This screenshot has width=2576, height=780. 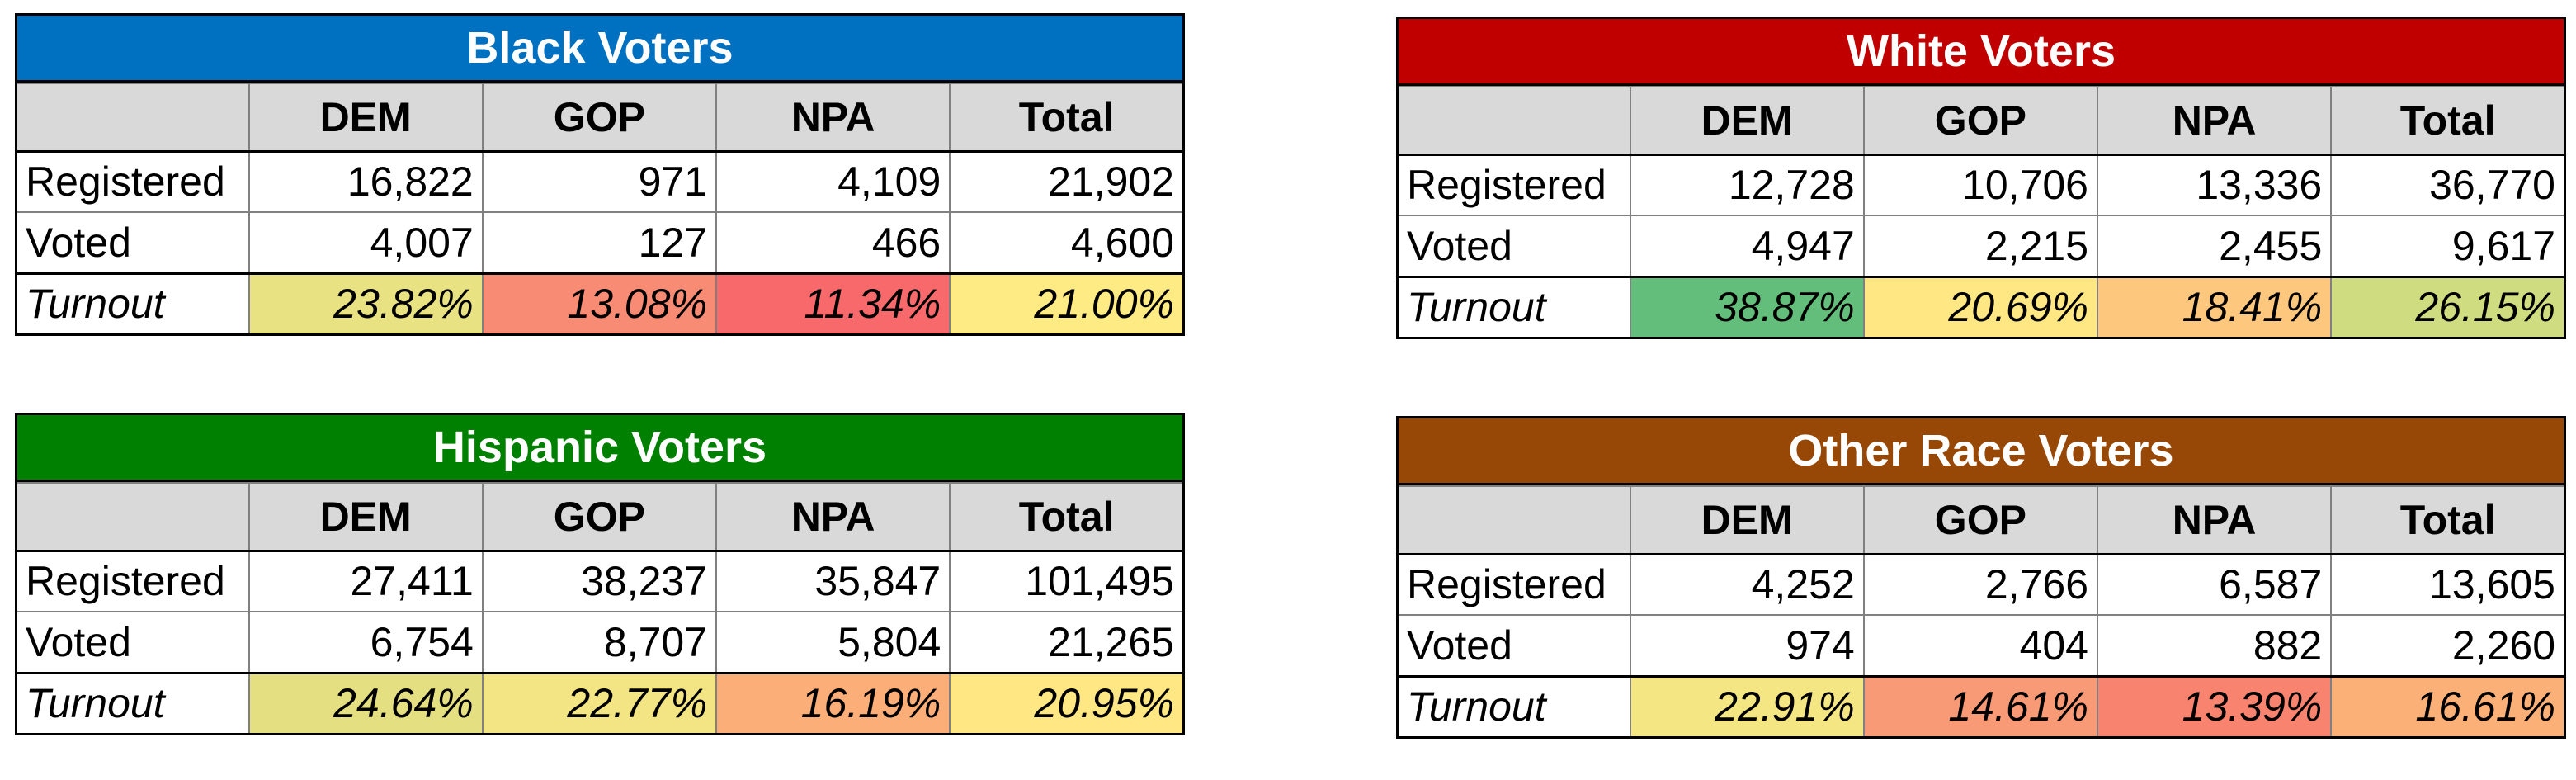 I want to click on turnout-row: Turnout 38.87% 20.69% 18.41% 26.15%, so click(x=1981, y=306).